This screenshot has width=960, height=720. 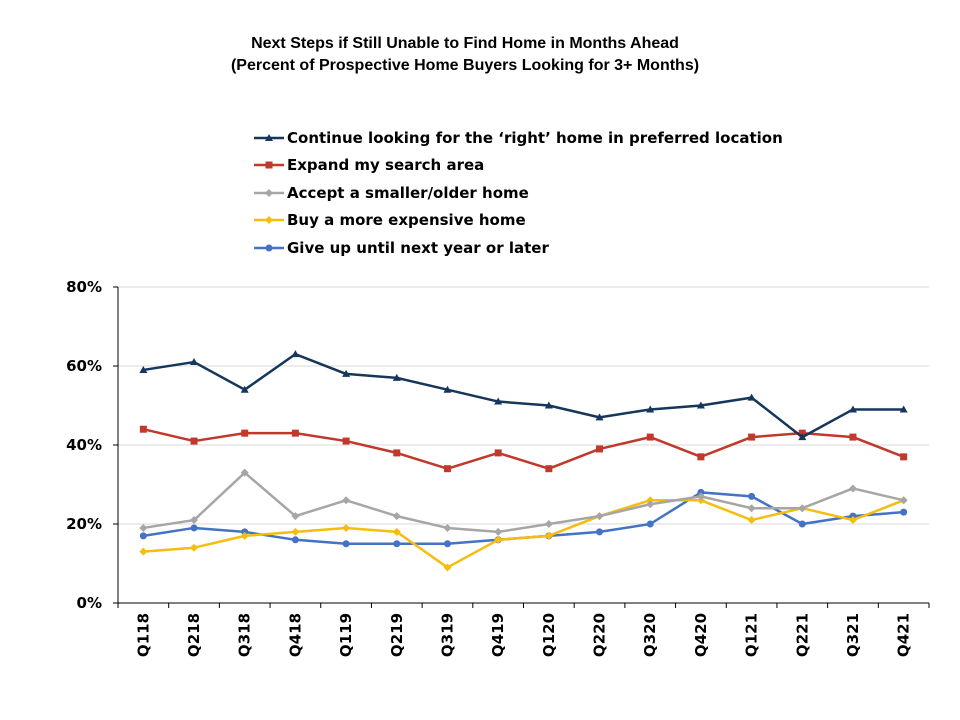 I want to click on legend-label: Expand my search area, so click(x=386, y=165).